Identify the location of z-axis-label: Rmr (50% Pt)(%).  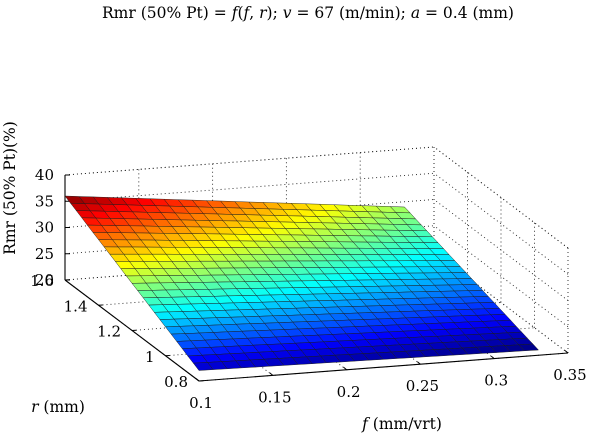
(10, 188).